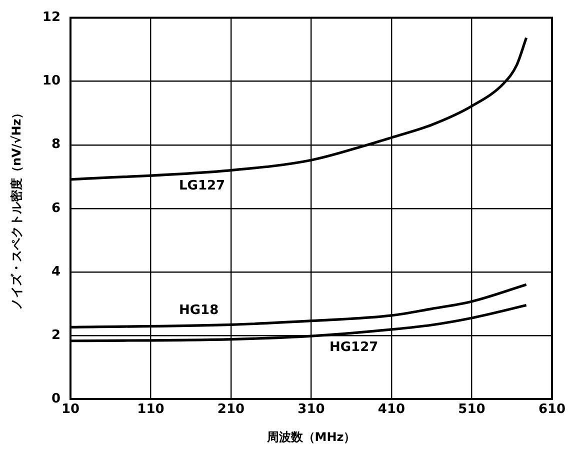 This screenshot has height=457, width=574. I want to click on x-tick-label: 610, so click(552, 410).